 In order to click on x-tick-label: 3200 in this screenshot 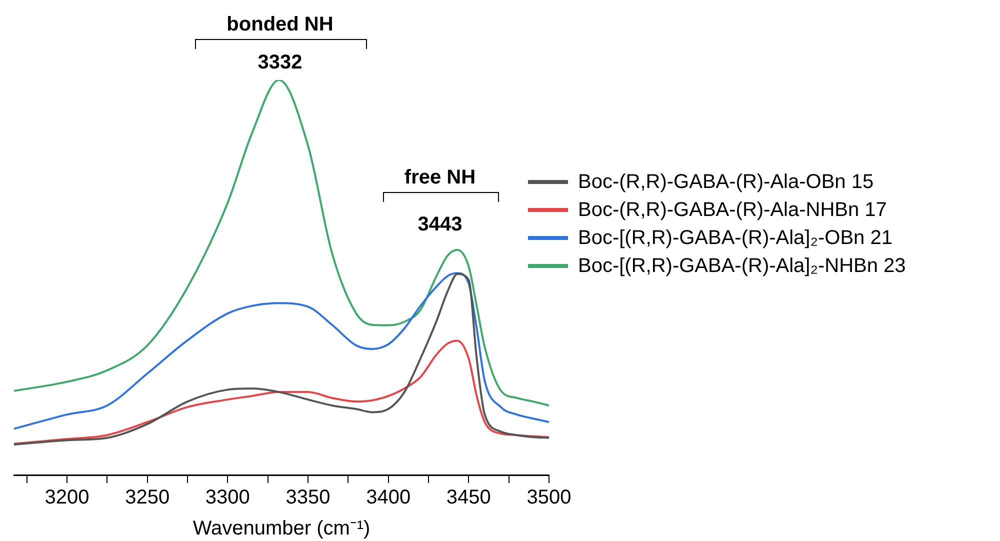, I will do `click(67, 497)`.